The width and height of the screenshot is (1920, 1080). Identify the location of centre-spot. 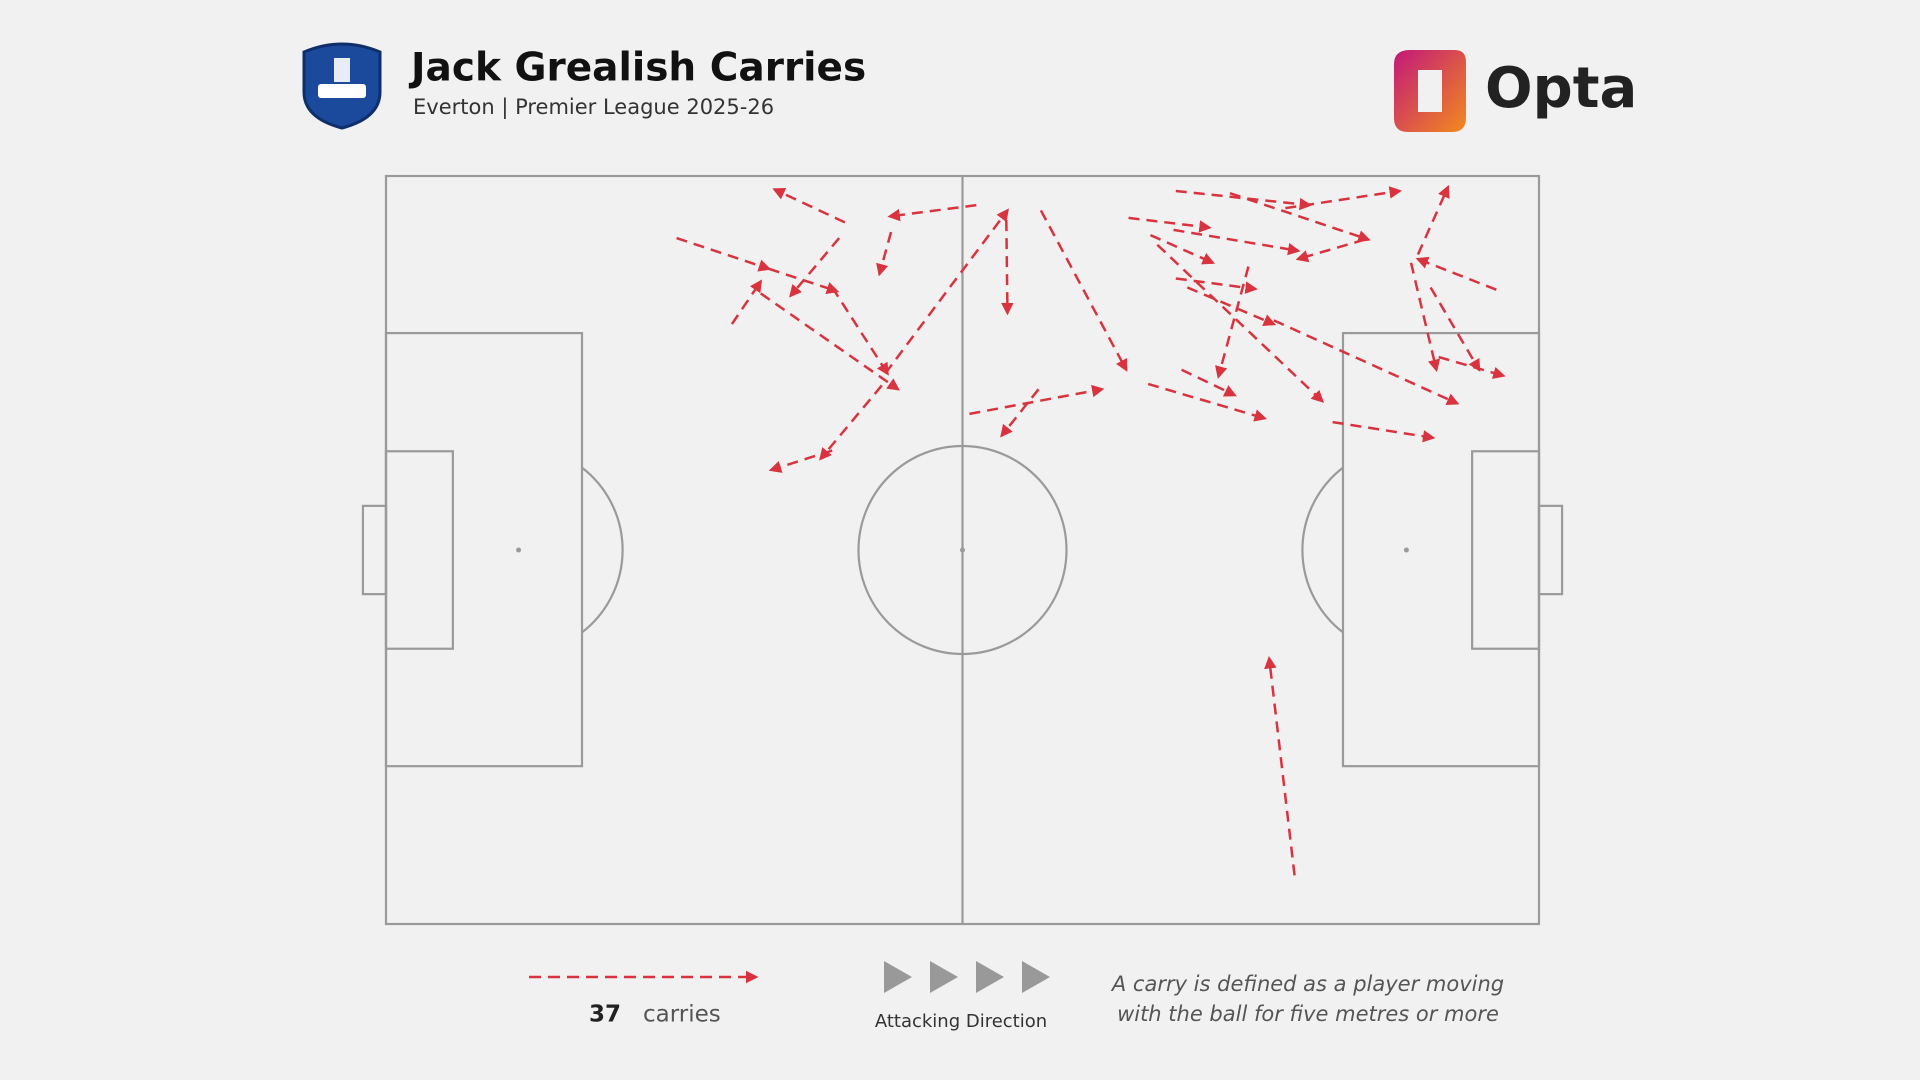
(962, 550).